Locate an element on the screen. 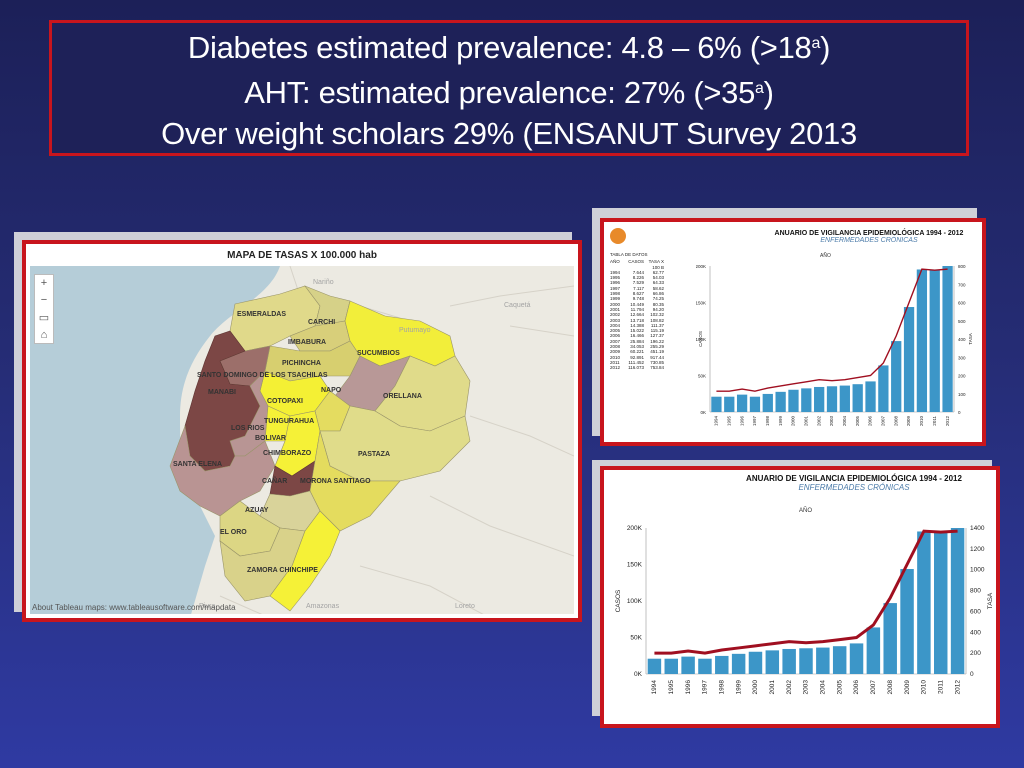 The image size is (1024, 768). table-cell: 16.466 is located at coordinates (637, 336).